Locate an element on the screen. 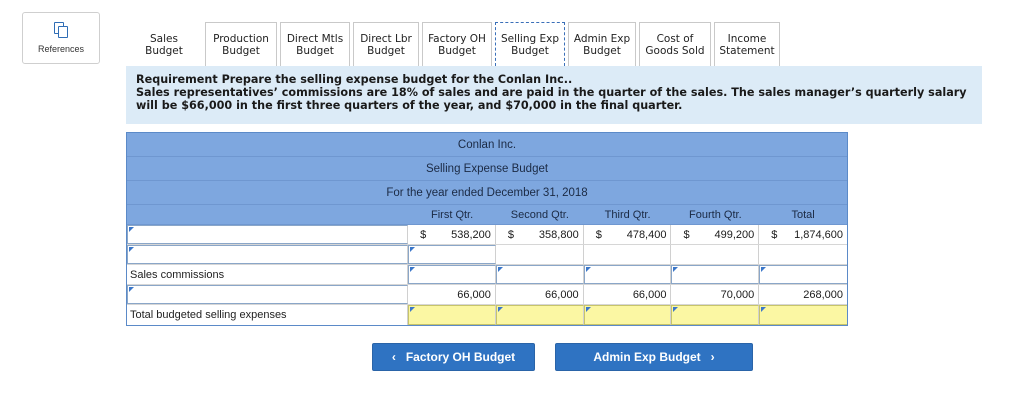 The height and width of the screenshot is (410, 1024). documents-icon is located at coordinates (61, 30).